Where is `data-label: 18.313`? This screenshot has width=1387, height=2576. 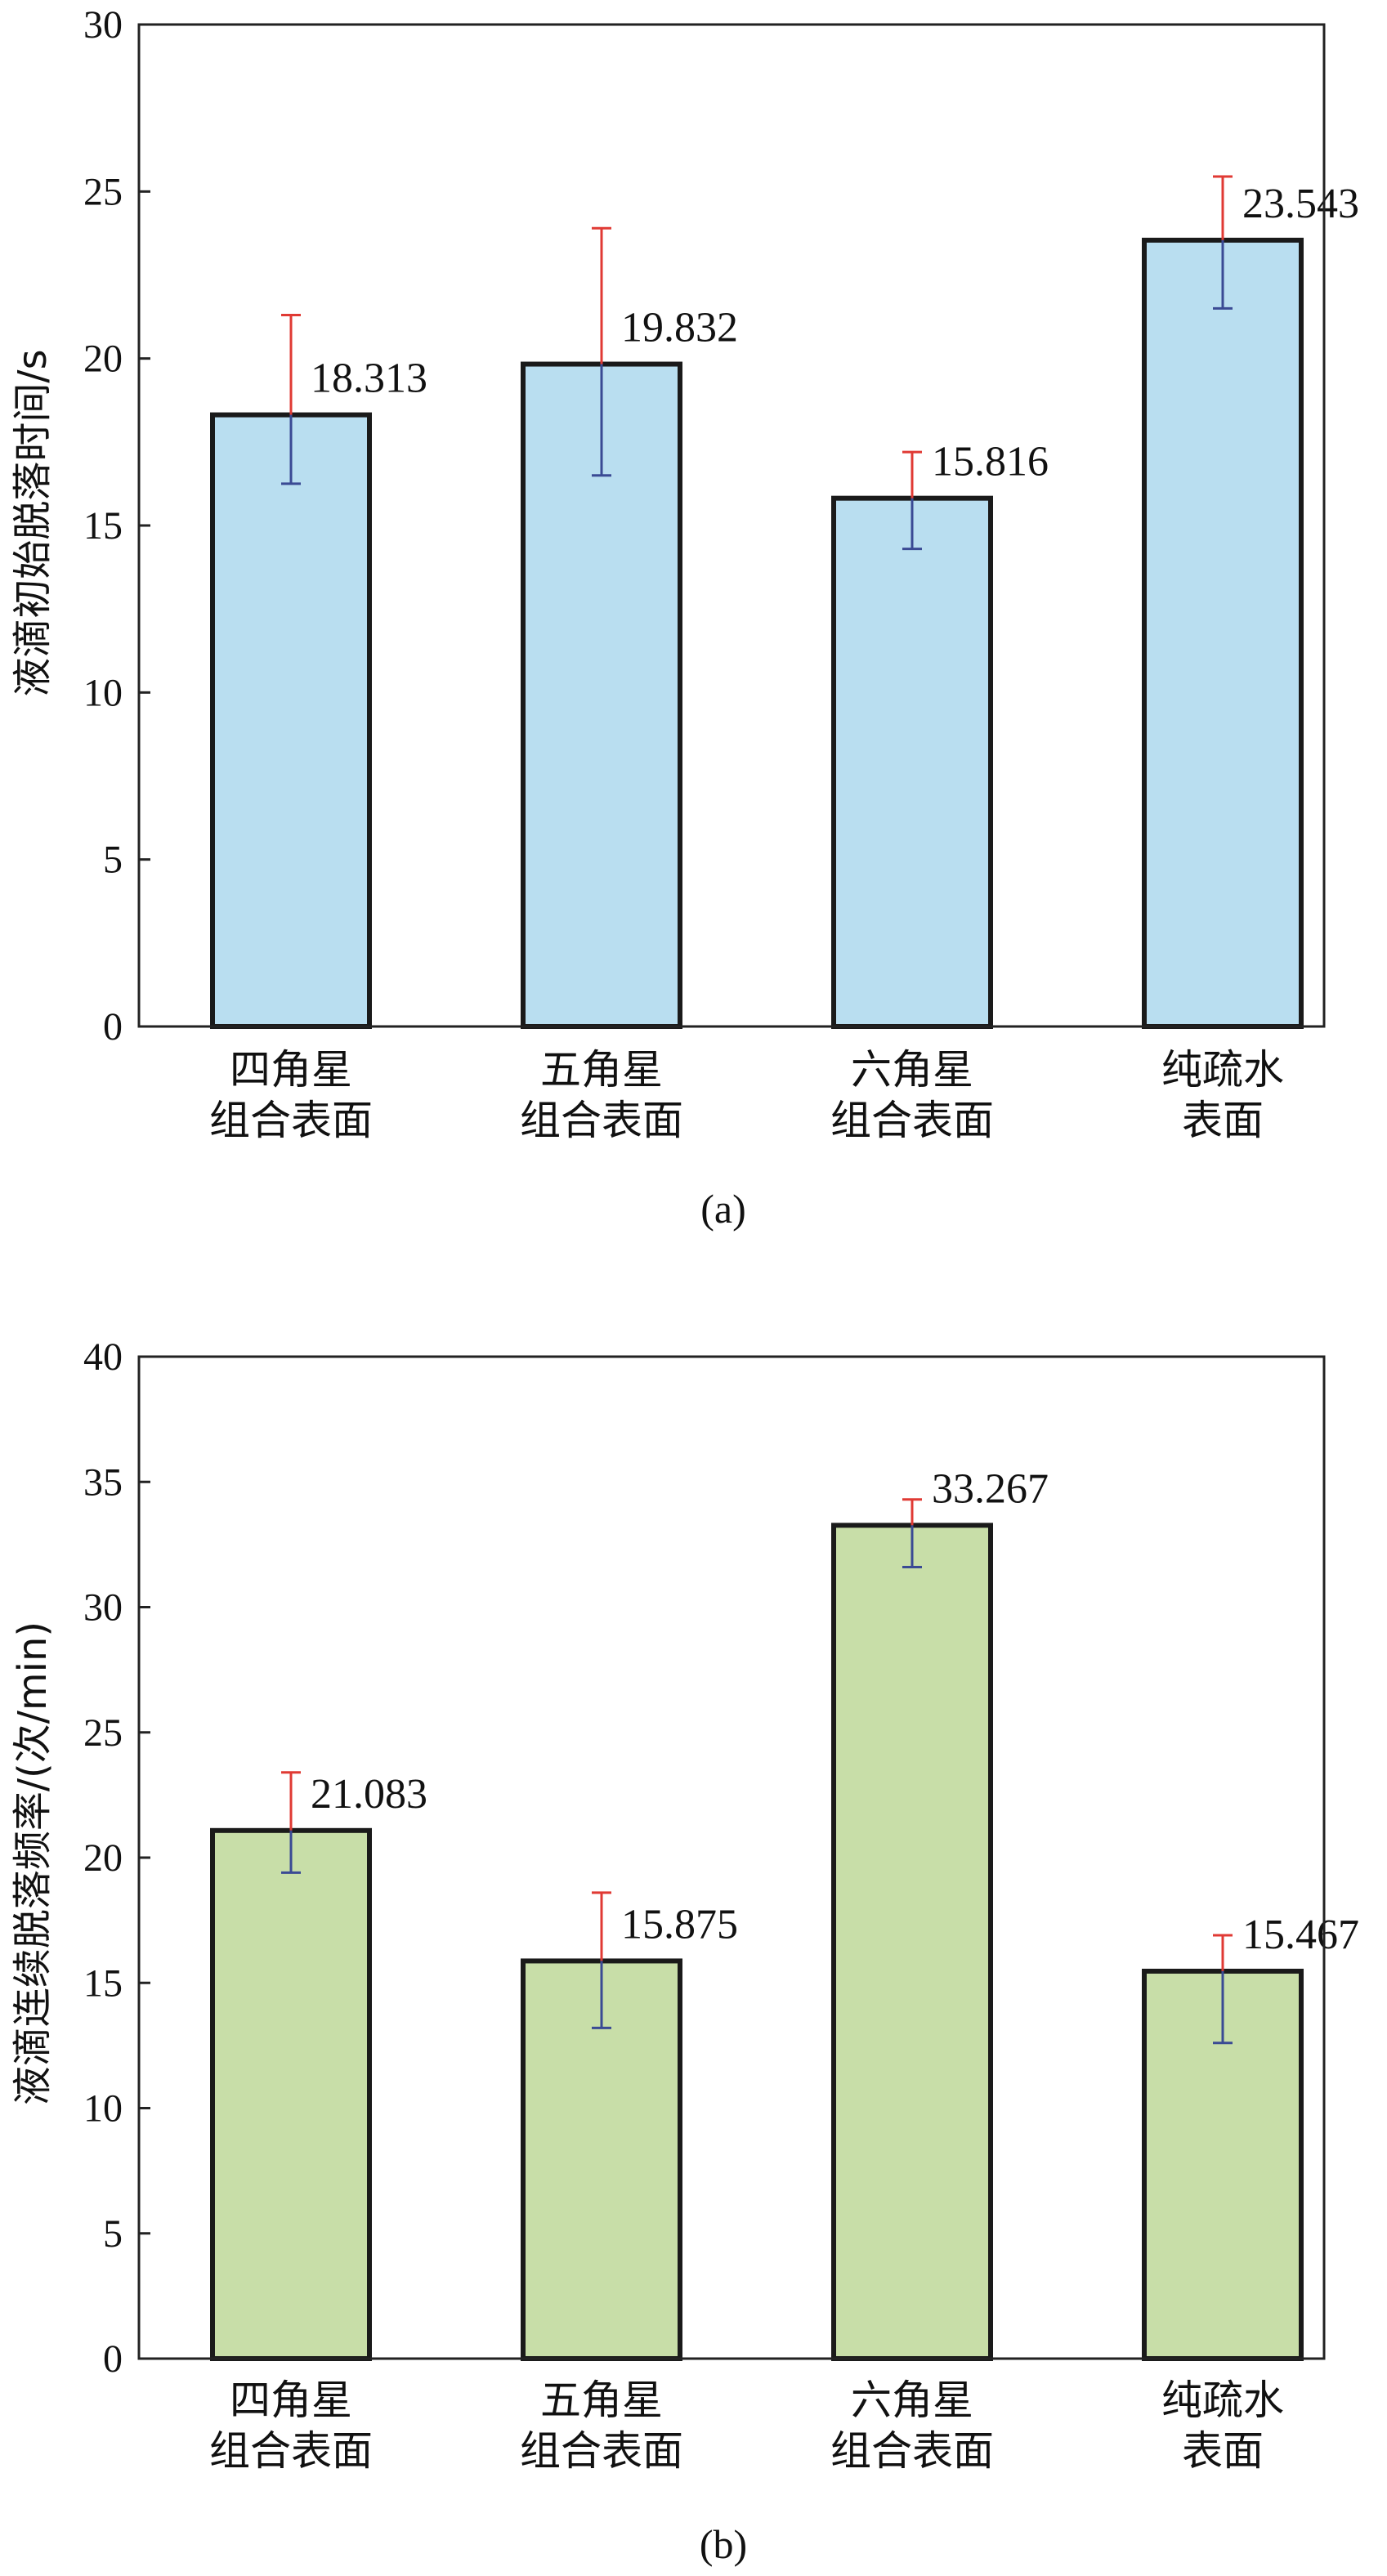 data-label: 18.313 is located at coordinates (369, 379).